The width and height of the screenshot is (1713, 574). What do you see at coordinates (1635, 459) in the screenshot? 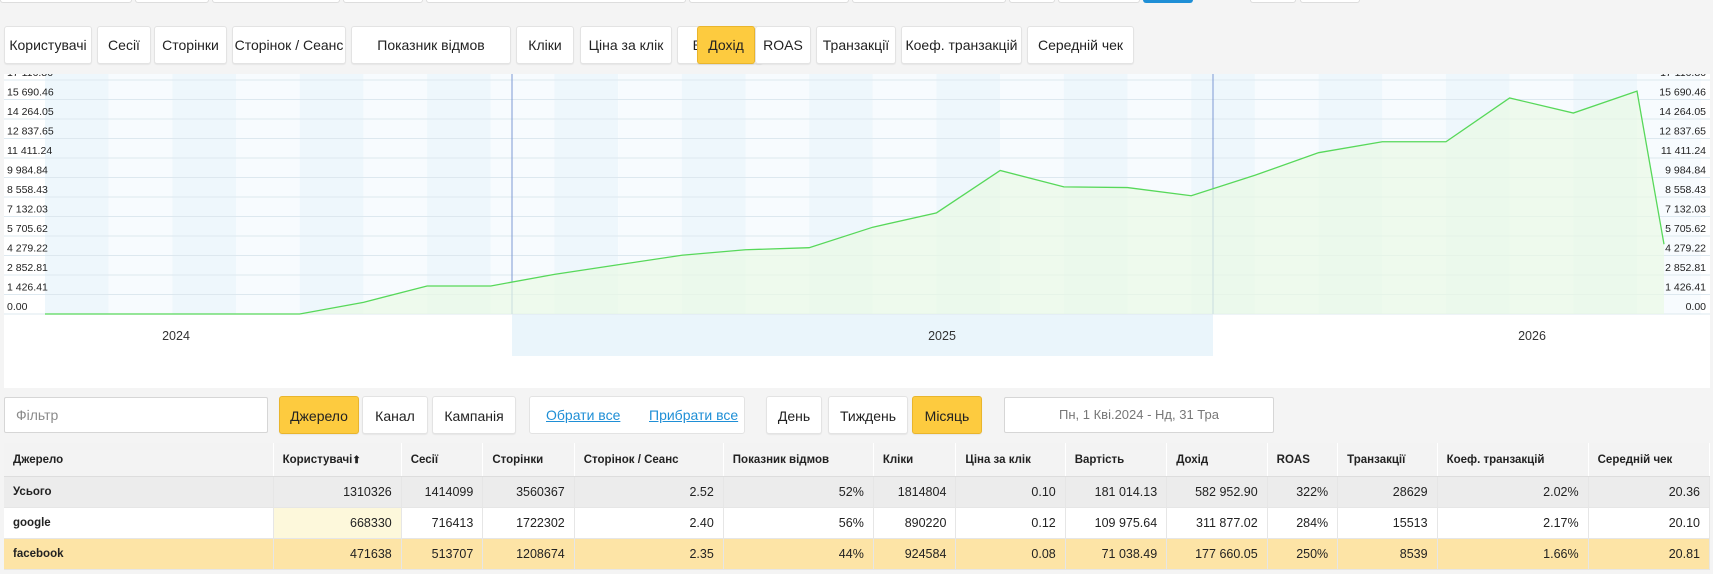
I see `column-header-label: Середній чек` at bounding box center [1635, 459].